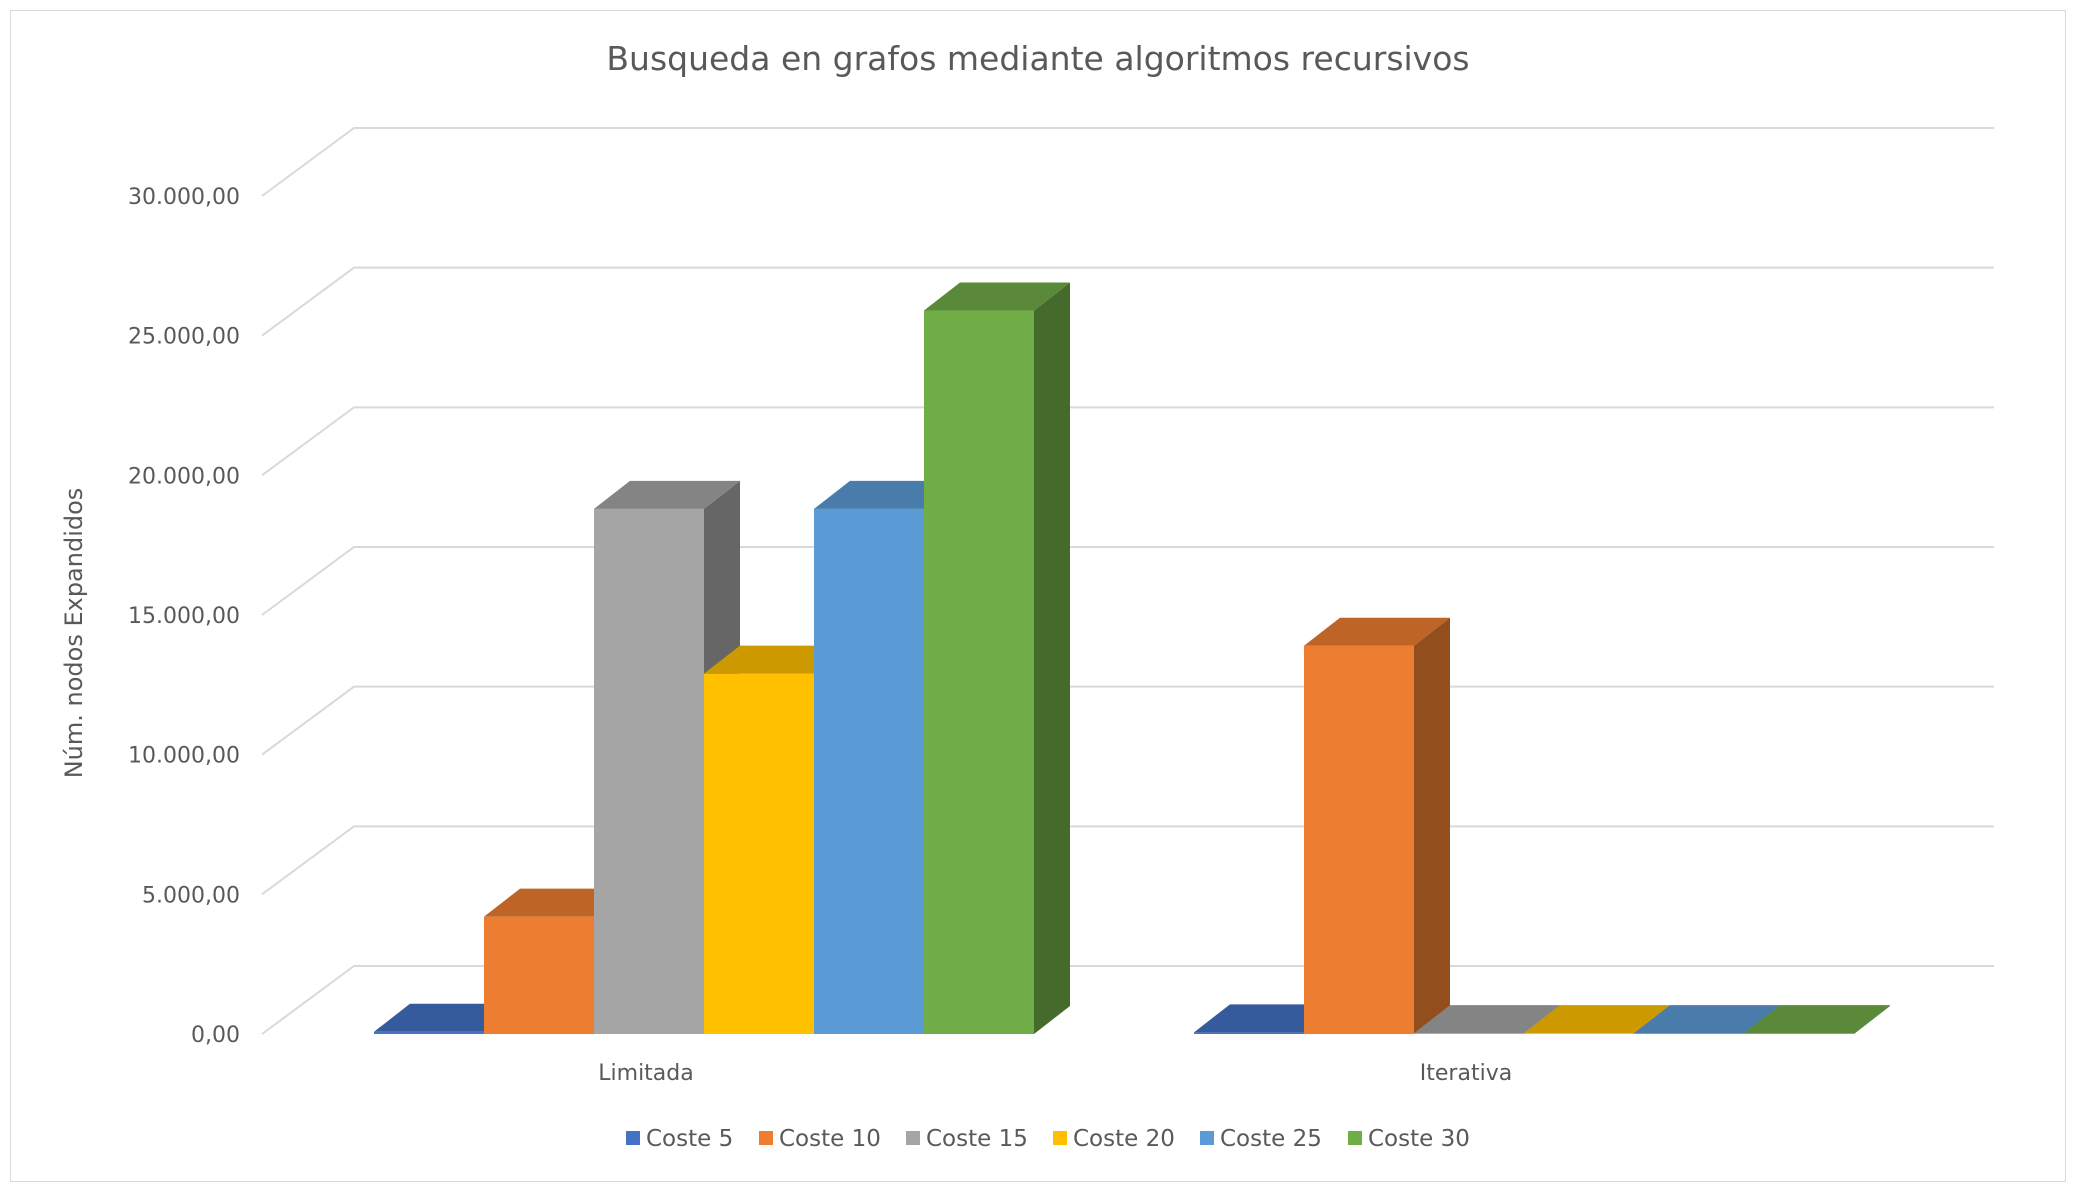  What do you see at coordinates (1271, 1139) in the screenshot?
I see `legend-label: Coste 25` at bounding box center [1271, 1139].